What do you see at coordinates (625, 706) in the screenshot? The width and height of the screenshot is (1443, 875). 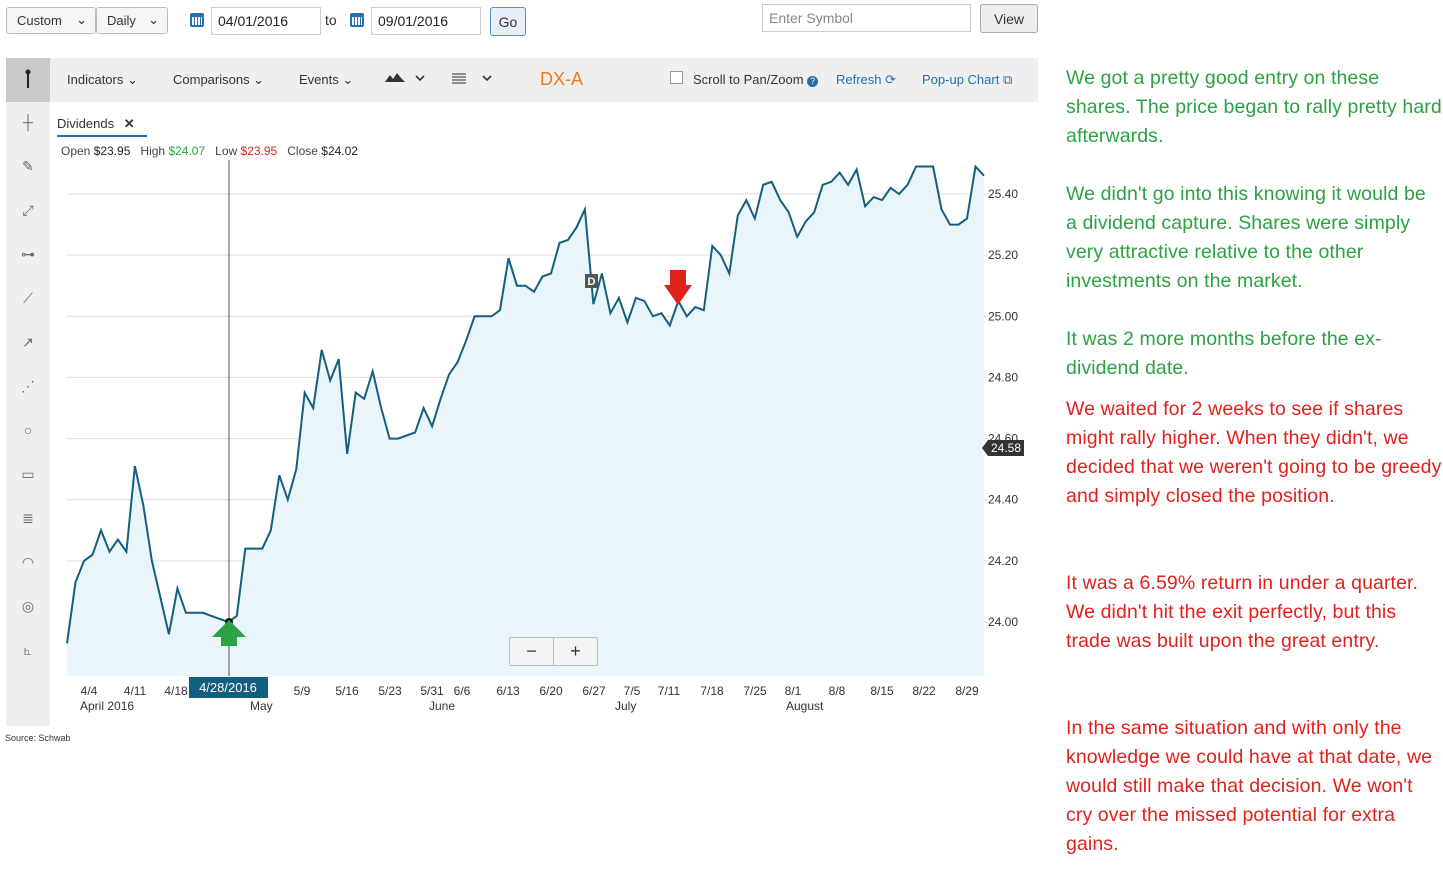 I see `month-label: July` at bounding box center [625, 706].